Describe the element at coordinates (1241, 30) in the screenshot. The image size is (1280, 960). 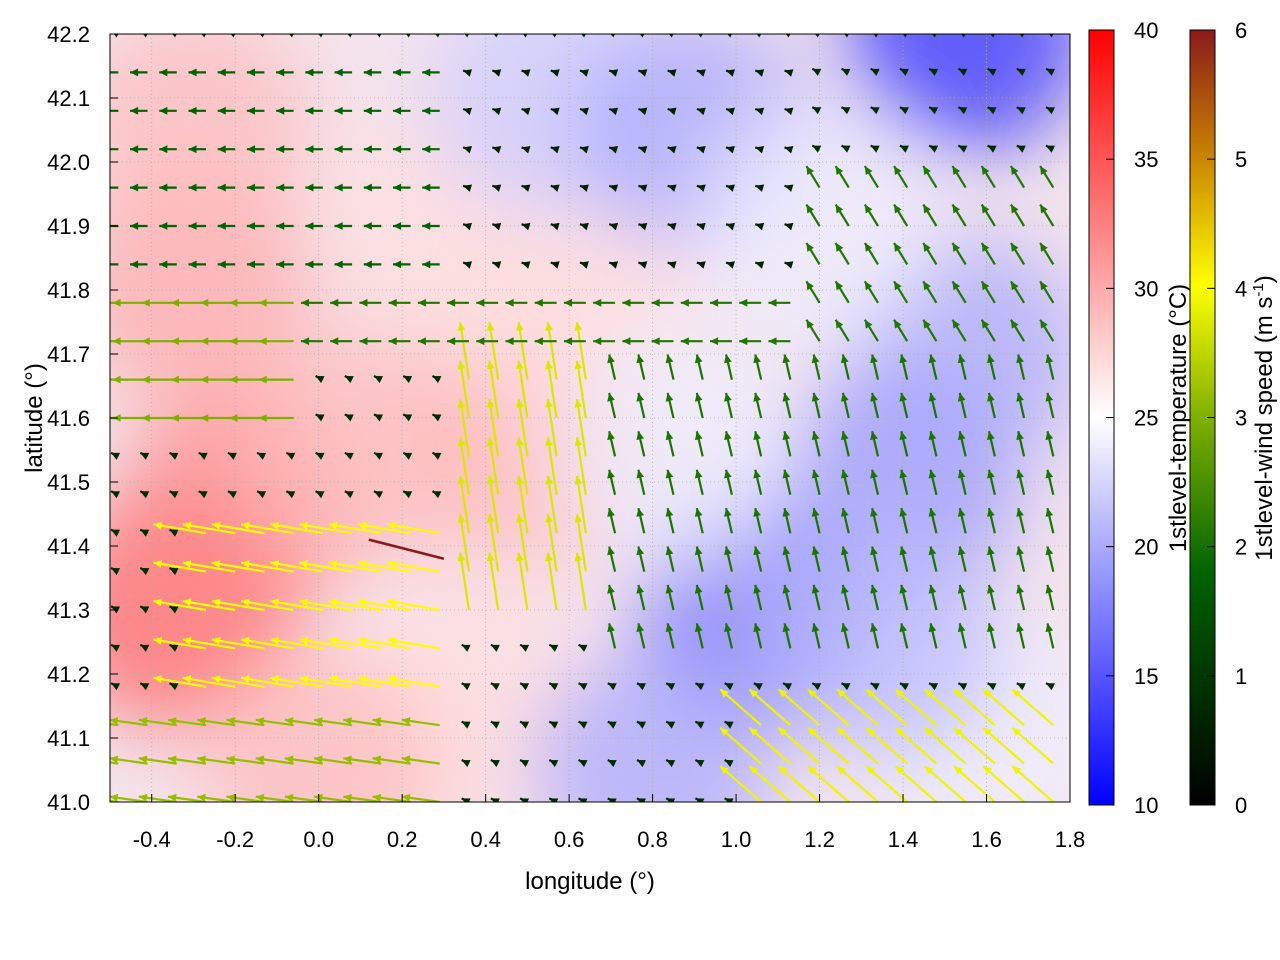
I see `wind-tick-label: 6` at that location.